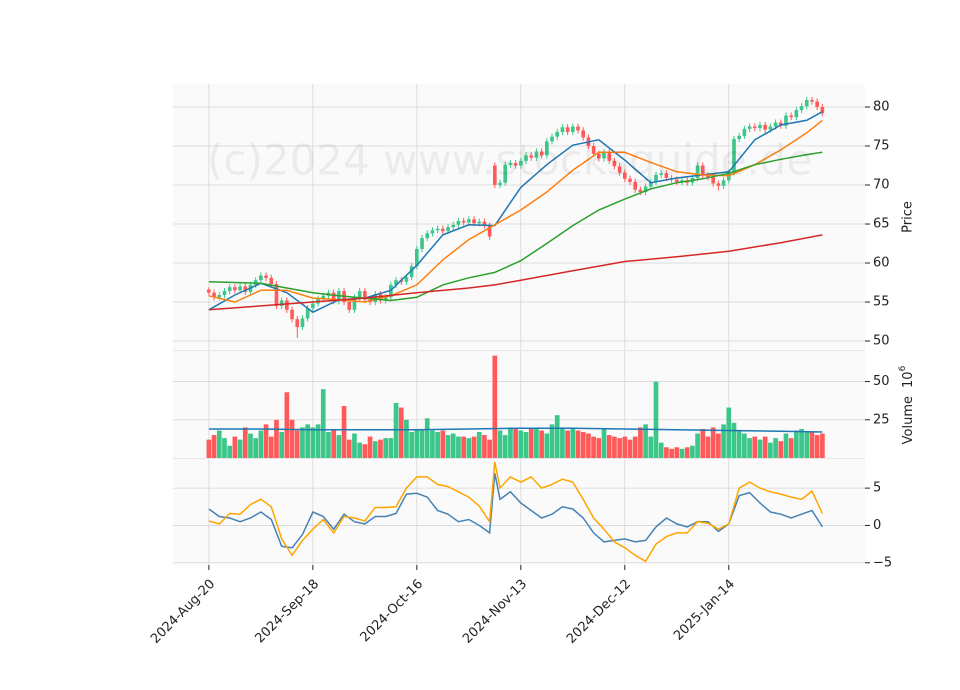  Describe the element at coordinates (392, 611) in the screenshot. I see `x-tick-label: 2024-Oct-16` at that location.